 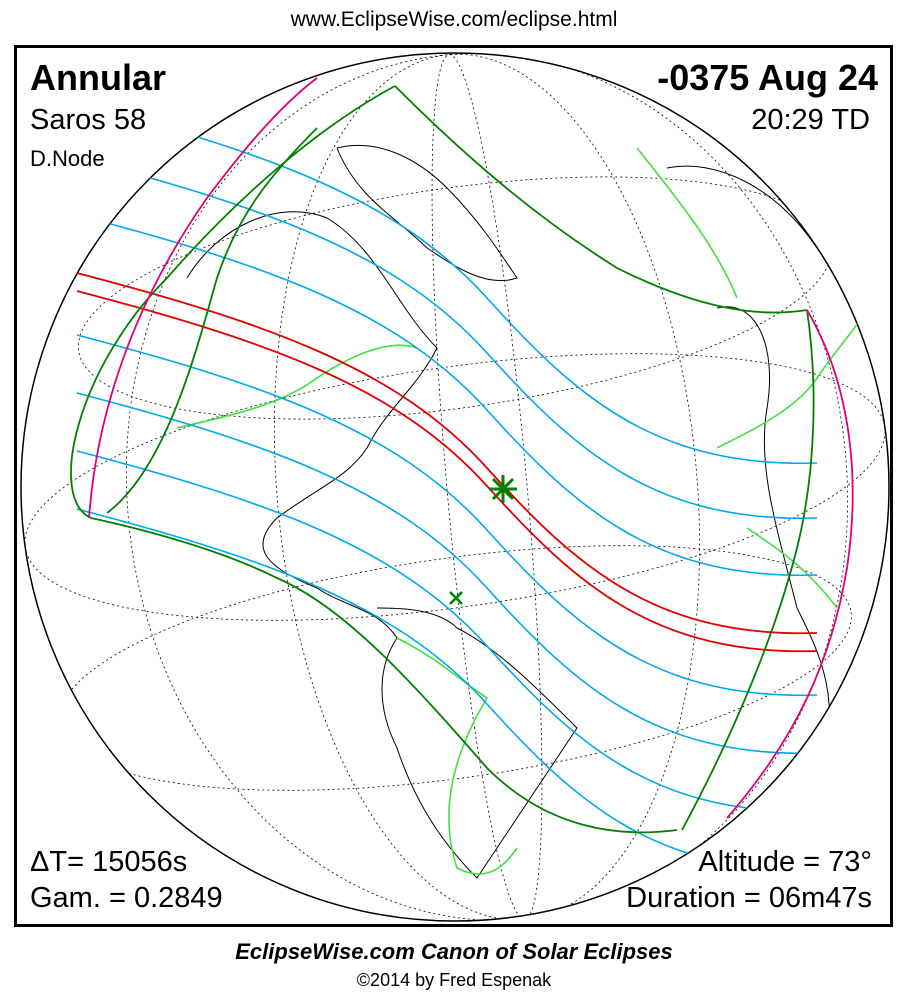 I want to click on gamma: Gam. = 0.2849, so click(x=126, y=898).